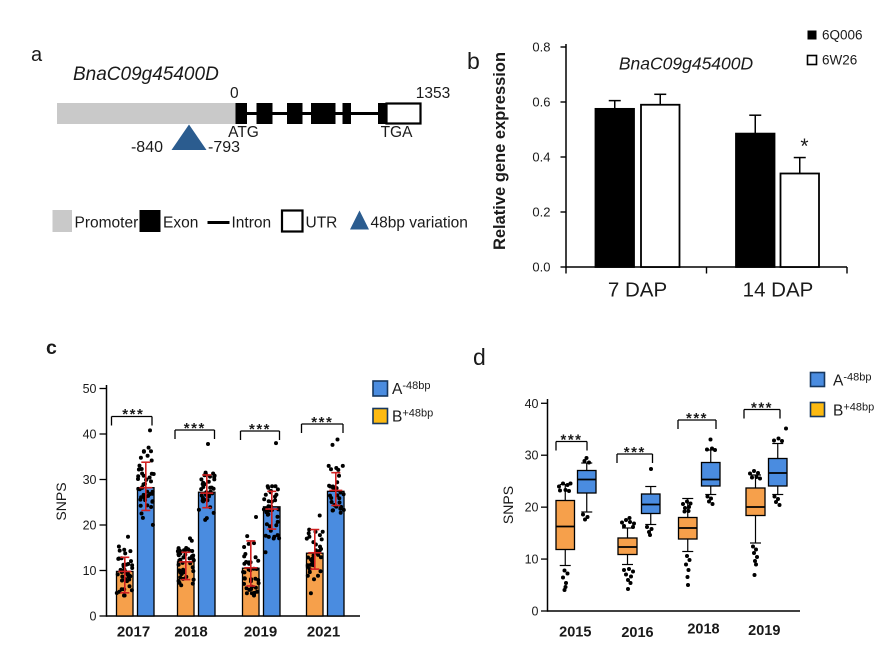 This screenshot has height=659, width=878. Describe the element at coordinates (575, 633) in the screenshot. I see `svg-text: 2015` at that location.